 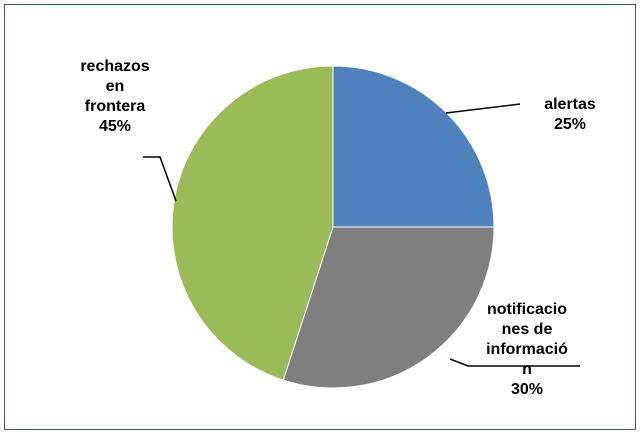 I want to click on leader-line-alertas, so click(x=483, y=108).